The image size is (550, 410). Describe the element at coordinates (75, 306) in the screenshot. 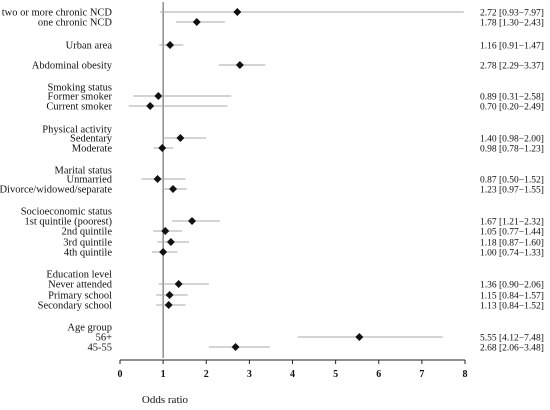

I see `row-label: Secondary school` at that location.